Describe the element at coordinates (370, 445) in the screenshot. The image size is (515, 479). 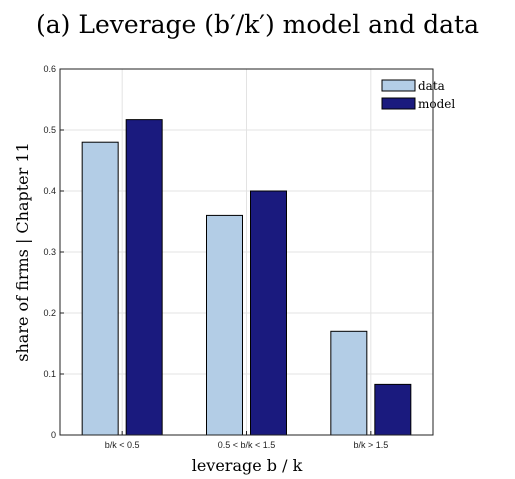
I see `x-tick-label: b/k > 1.5` at that location.